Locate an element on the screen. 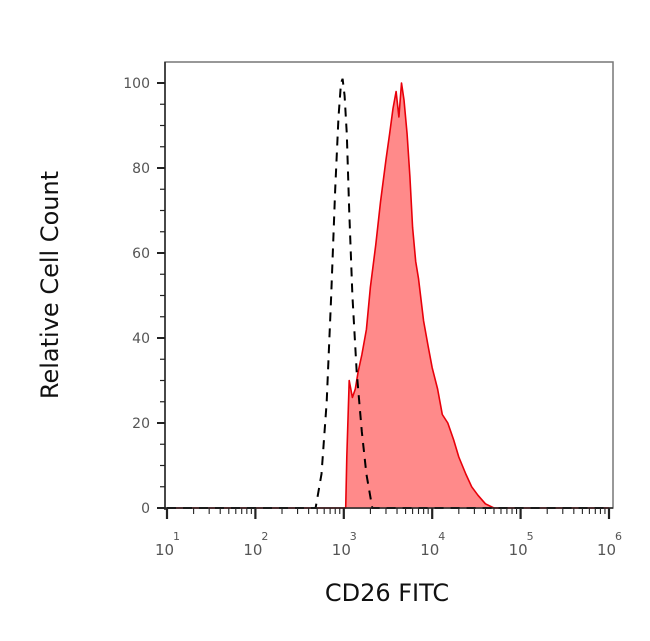 This screenshot has width=650, height=641. y-axis-ticks: 0 20 40 60 80 100 is located at coordinates (144, 296).